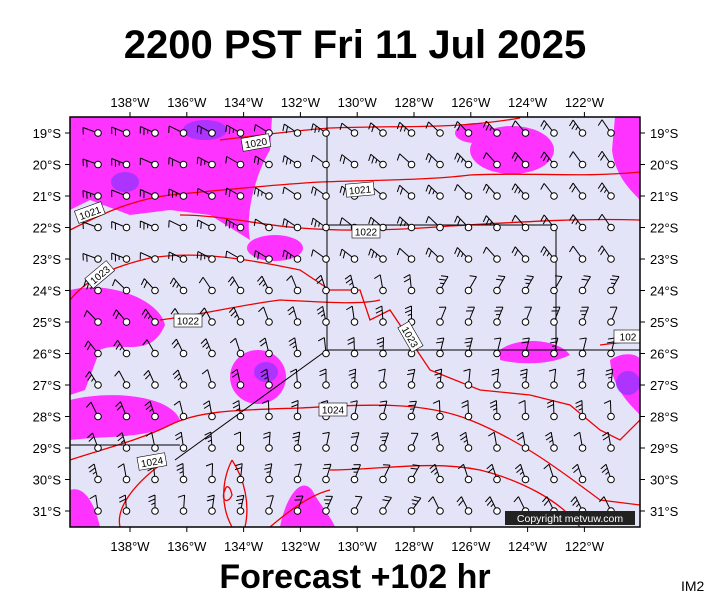 The width and height of the screenshot is (711, 605). Describe the element at coordinates (47, 322) in the screenshot. I see `lat-label-left: 25°S` at that location.